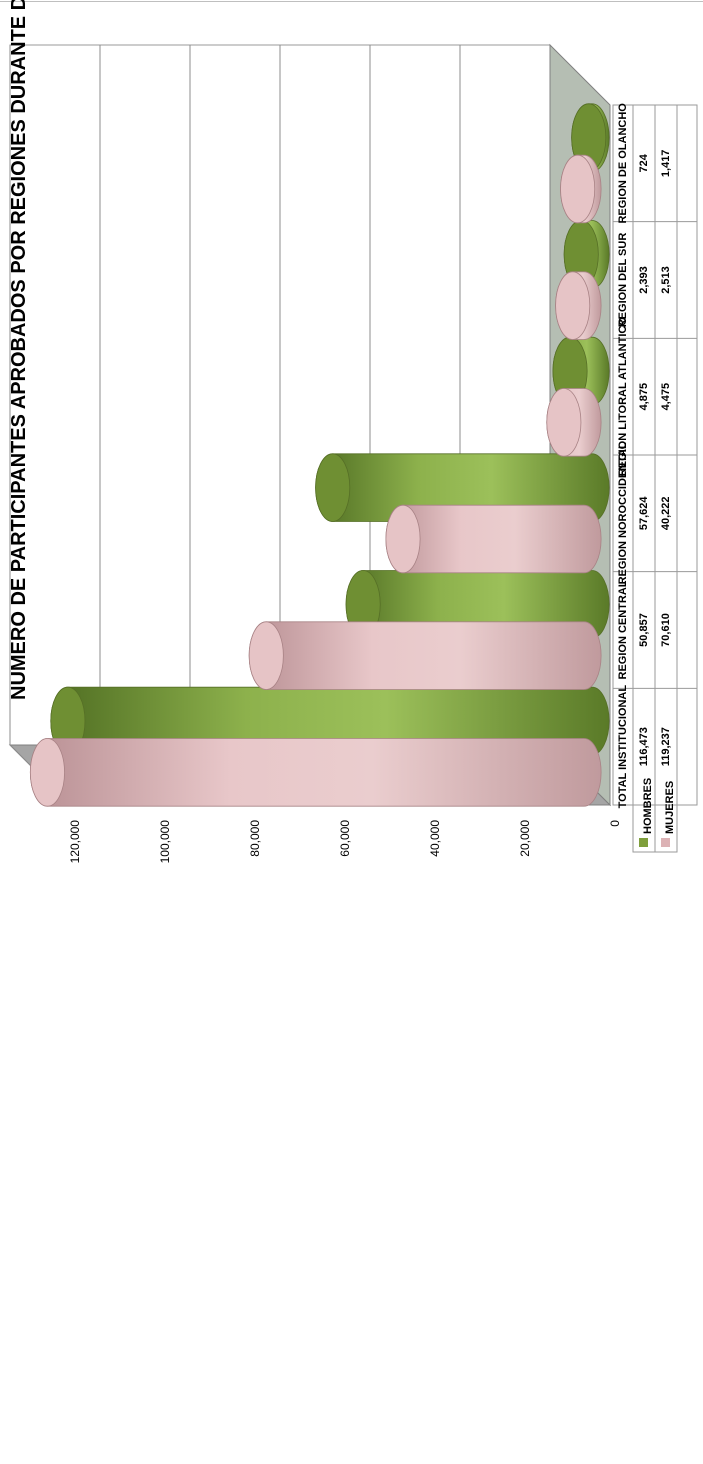  I want to click on y-tick-label: 40,000, so click(435, 838).